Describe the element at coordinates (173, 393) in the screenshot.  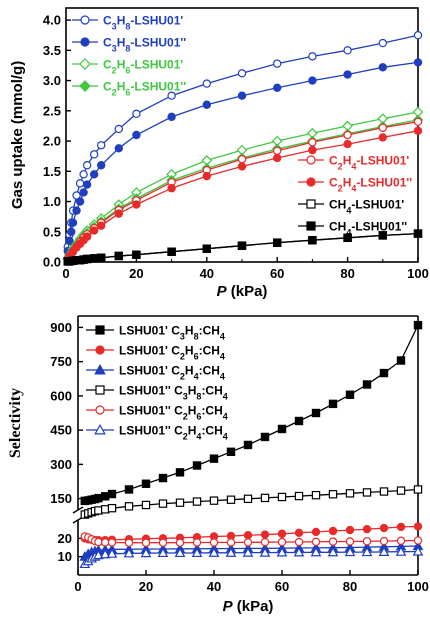
I see `legend-label: LSHU01'' C3H8:CH4` at that location.